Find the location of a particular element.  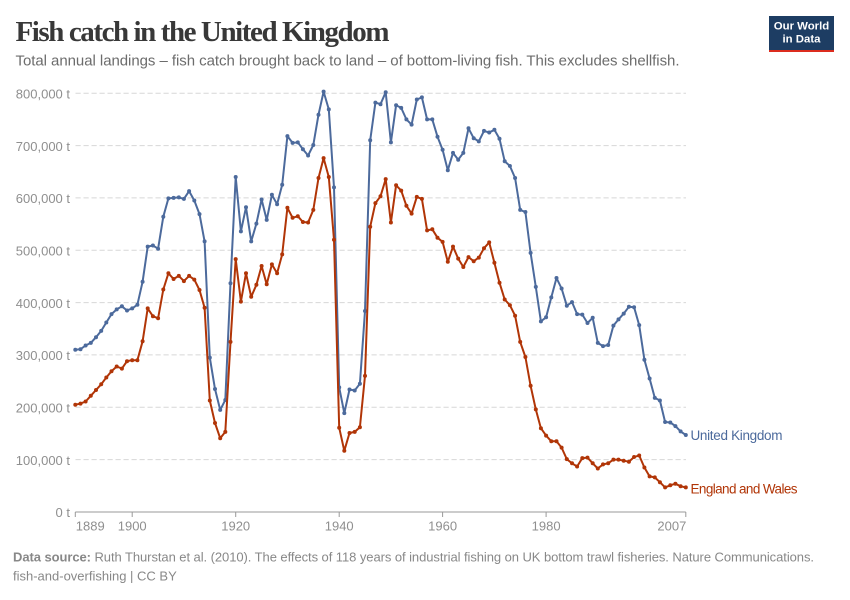

svg-text: 100,000 t is located at coordinates (43, 460).